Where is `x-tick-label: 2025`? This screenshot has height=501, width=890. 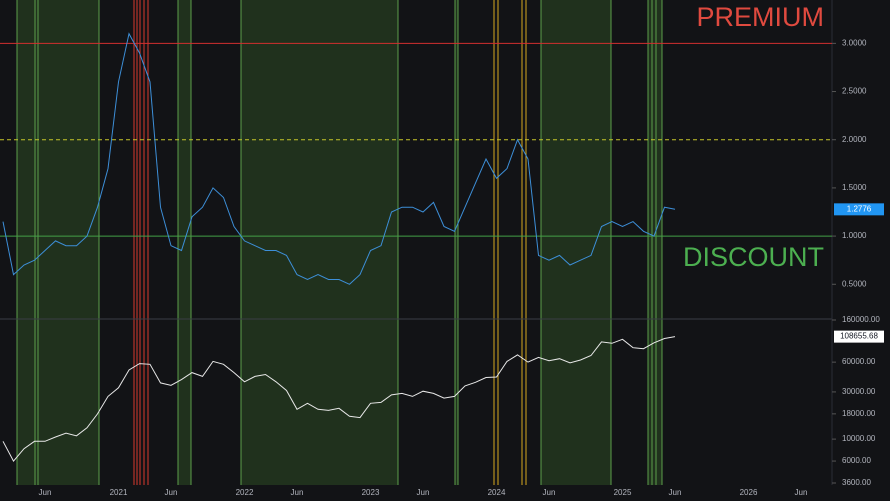 x-tick-label: 2025 is located at coordinates (623, 492).